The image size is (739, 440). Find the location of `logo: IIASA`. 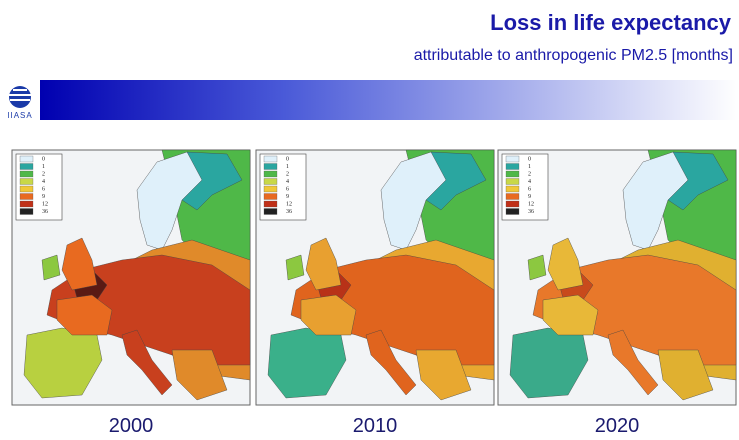

logo: IIASA is located at coordinates (19, 103).